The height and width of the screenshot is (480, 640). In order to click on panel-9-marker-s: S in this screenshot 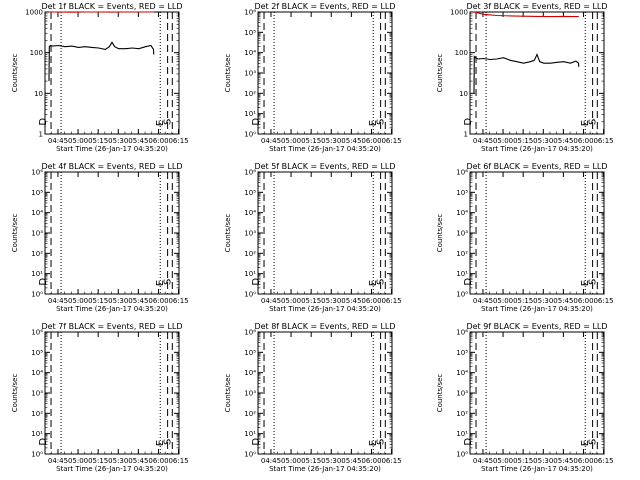, I will do `click(593, 442)`.